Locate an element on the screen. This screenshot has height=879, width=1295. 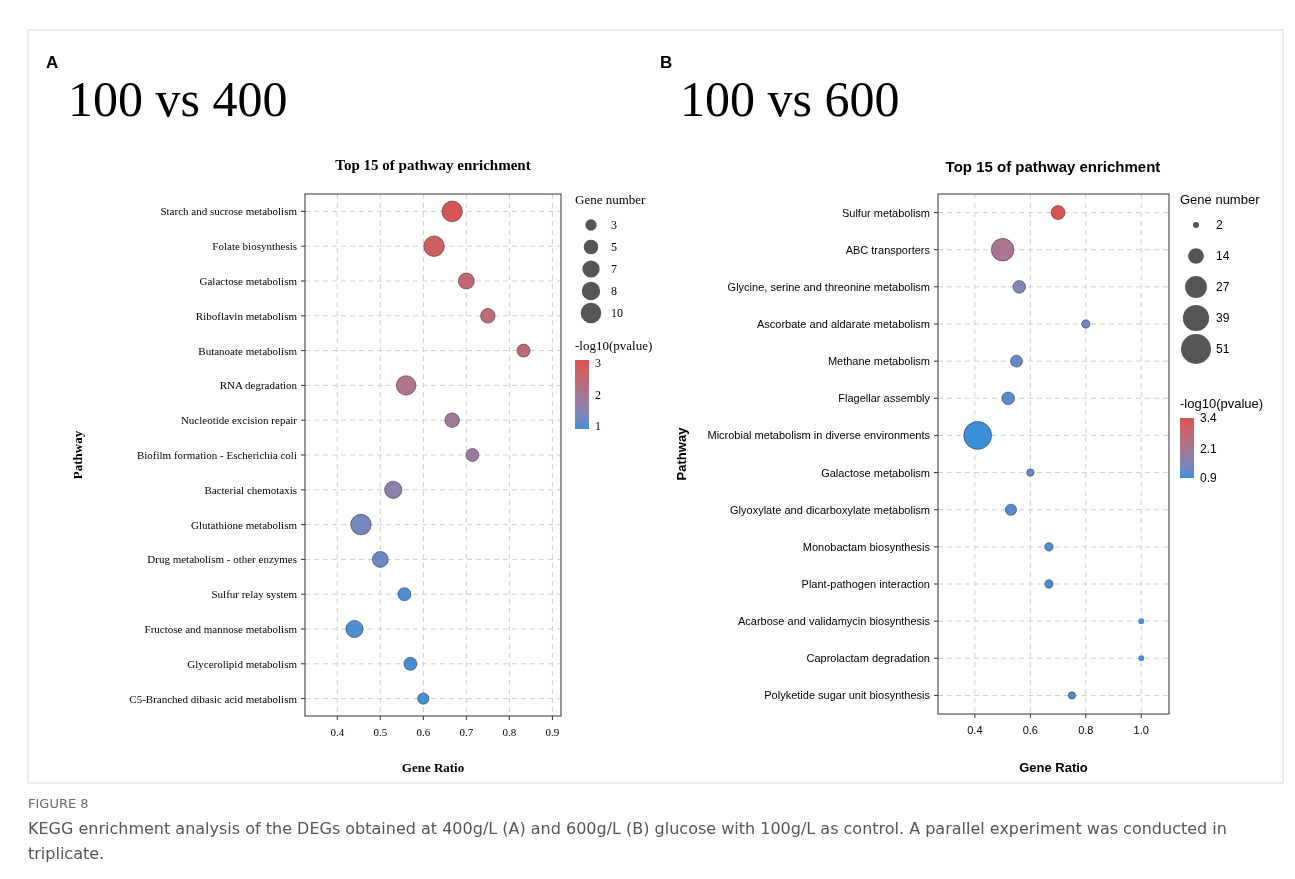
y-tick-label: Glyoxylate and dicarboxylate metabolism is located at coordinates (830, 509).